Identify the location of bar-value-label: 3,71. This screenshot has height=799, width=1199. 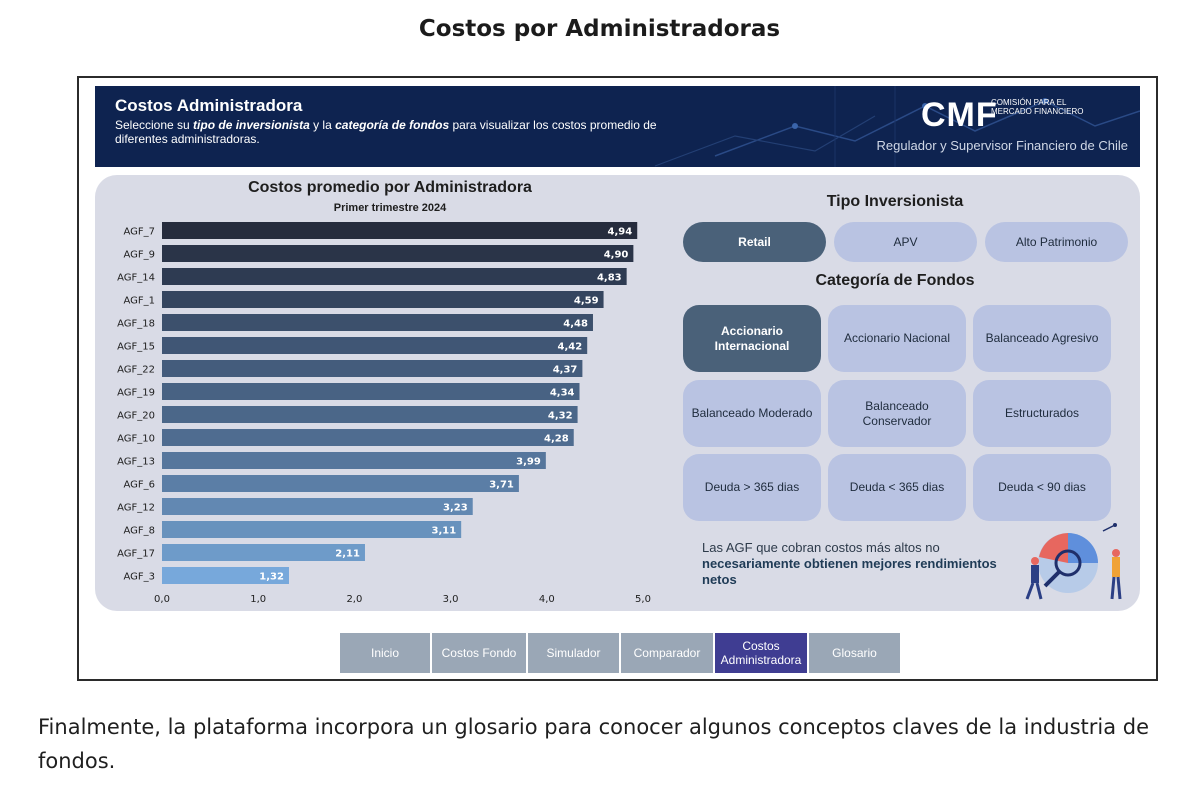
(501, 485).